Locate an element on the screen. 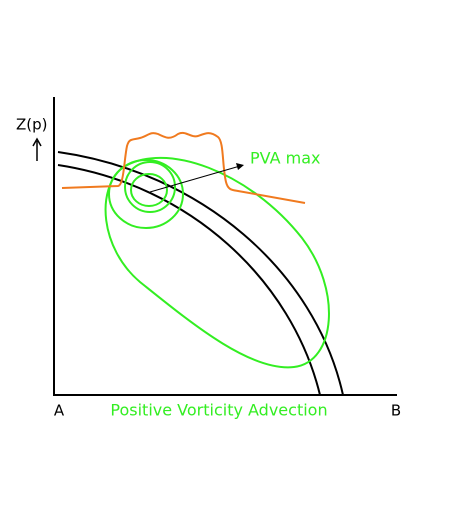  annotation: PVA max is located at coordinates (285, 158).